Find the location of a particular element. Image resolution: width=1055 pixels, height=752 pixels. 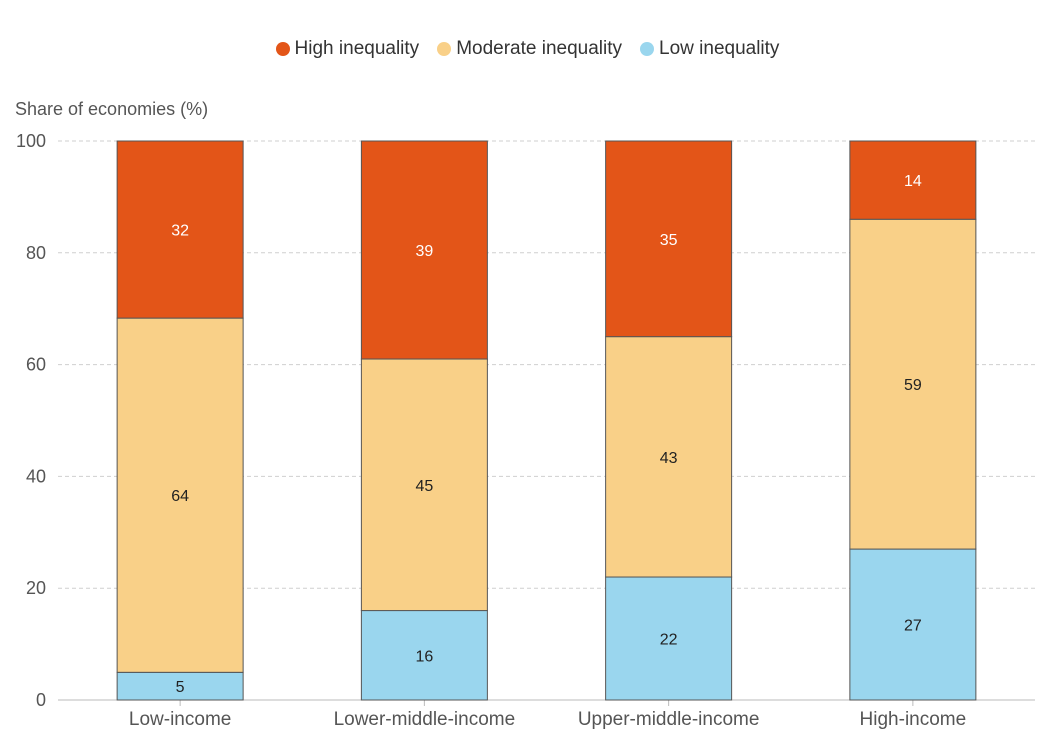

data-label-3-1: 59 is located at coordinates (913, 385).